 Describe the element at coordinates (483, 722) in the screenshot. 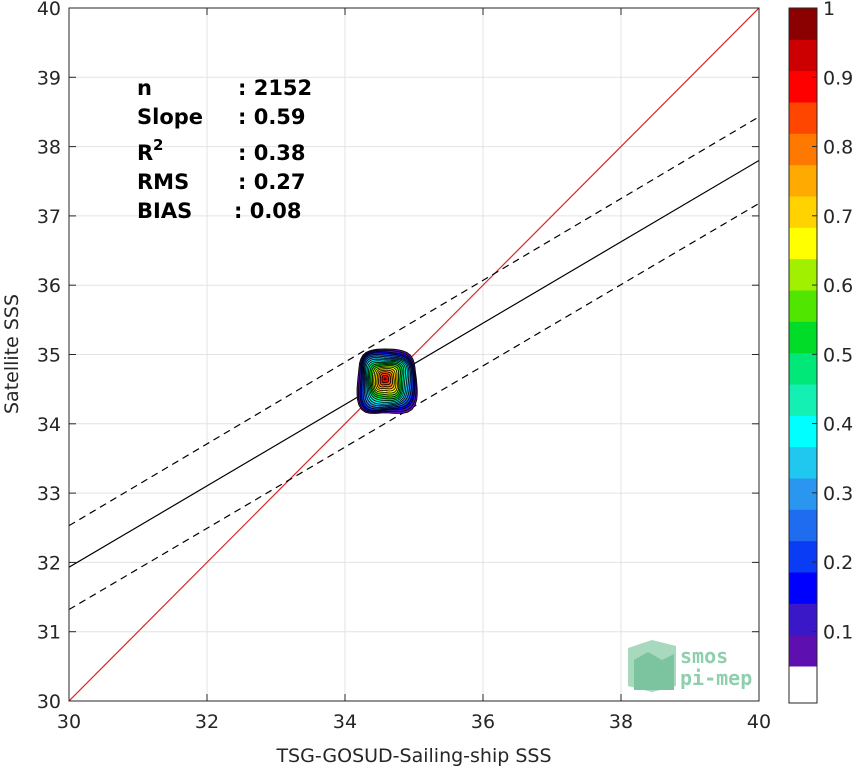

I see `x-tick-label-3: 36` at that location.